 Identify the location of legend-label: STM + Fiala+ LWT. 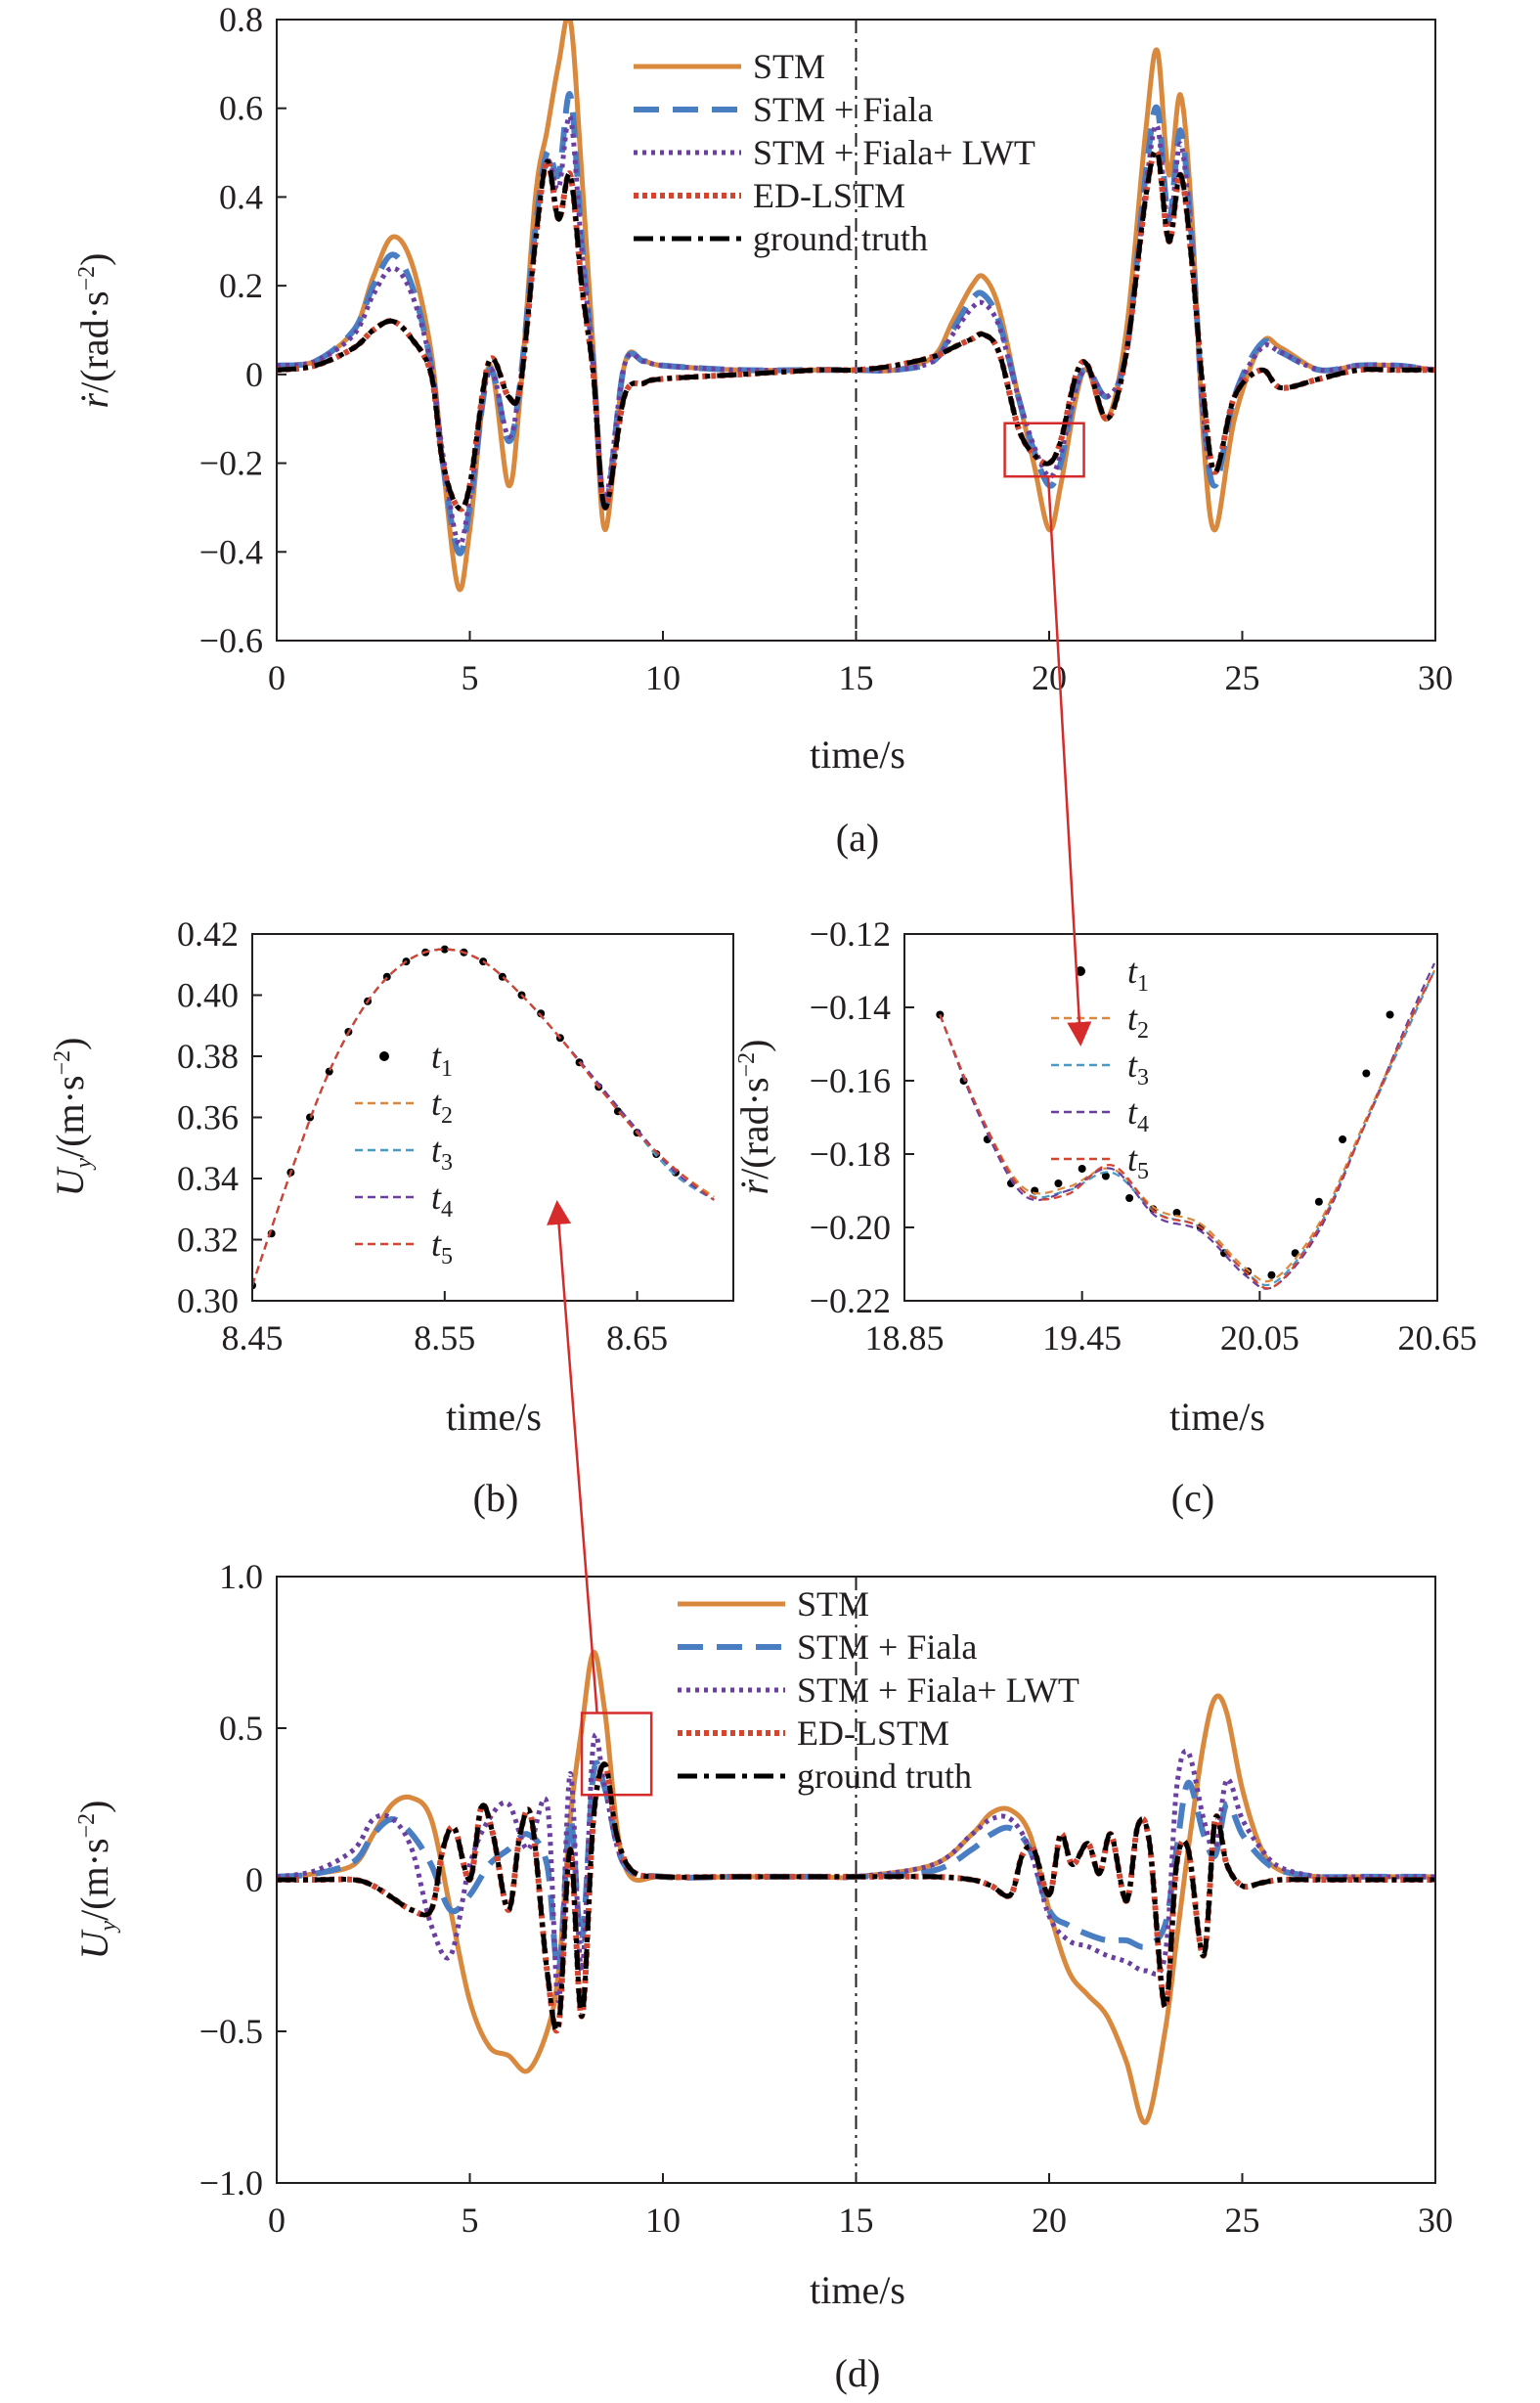
(938, 1690).